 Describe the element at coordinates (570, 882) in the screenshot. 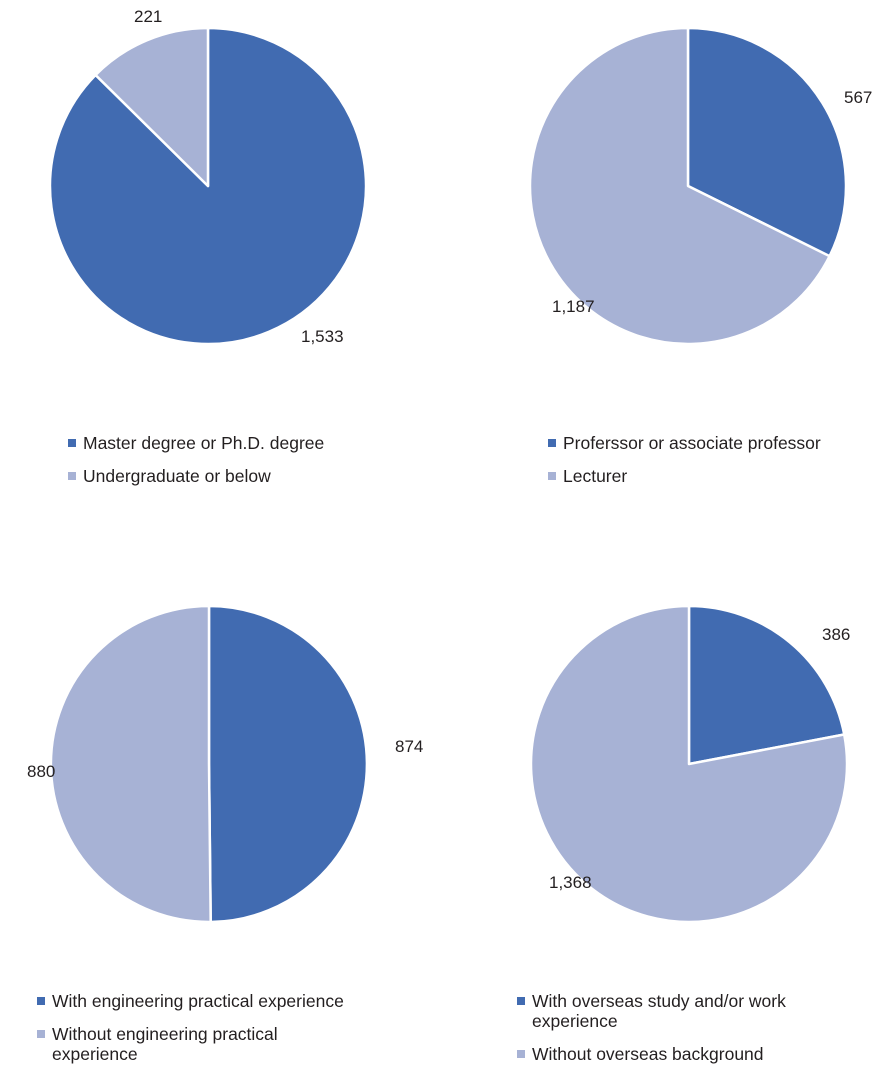

I see `slice-value-label: 1,368` at that location.